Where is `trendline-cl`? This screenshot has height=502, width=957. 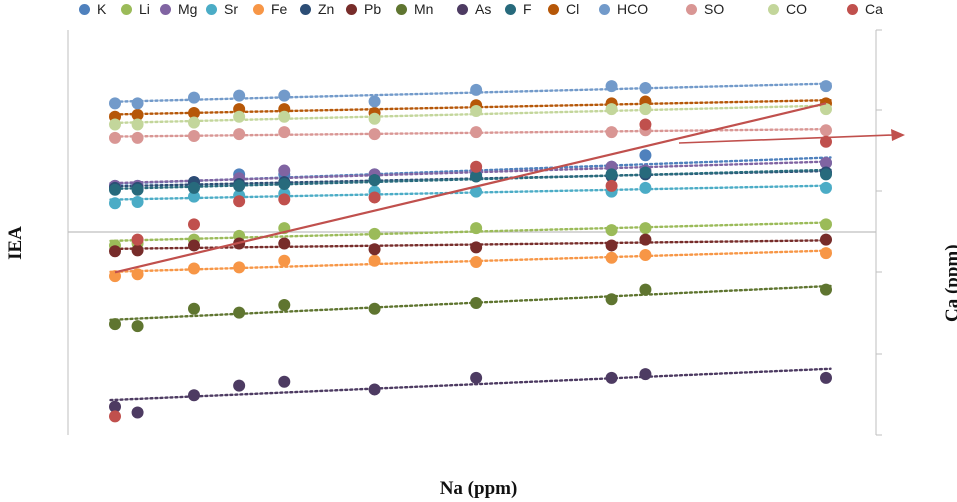
trendline-cl is located at coordinates (470, 107).